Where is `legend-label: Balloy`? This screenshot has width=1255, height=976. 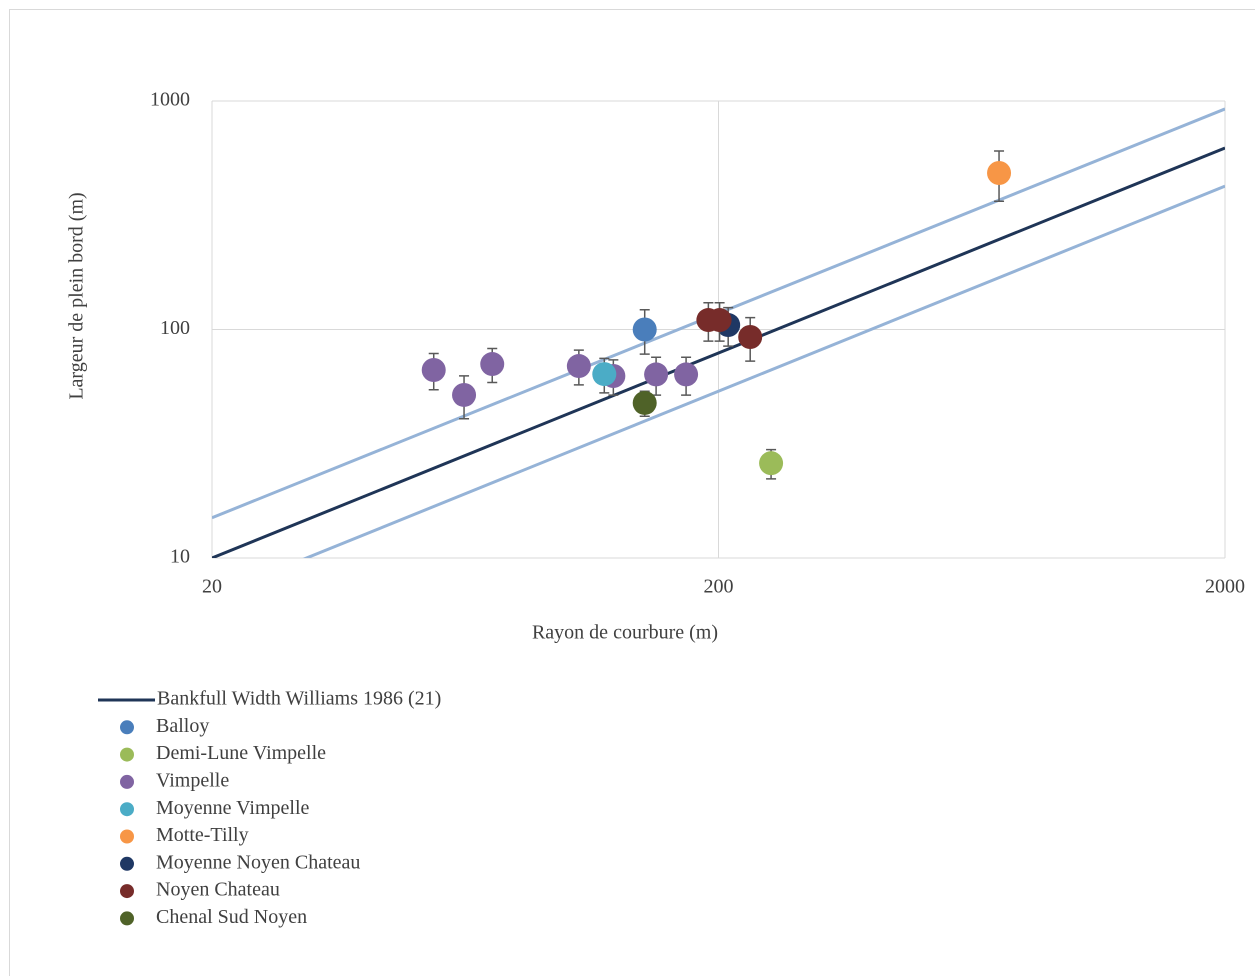 legend-label: Balloy is located at coordinates (182, 726).